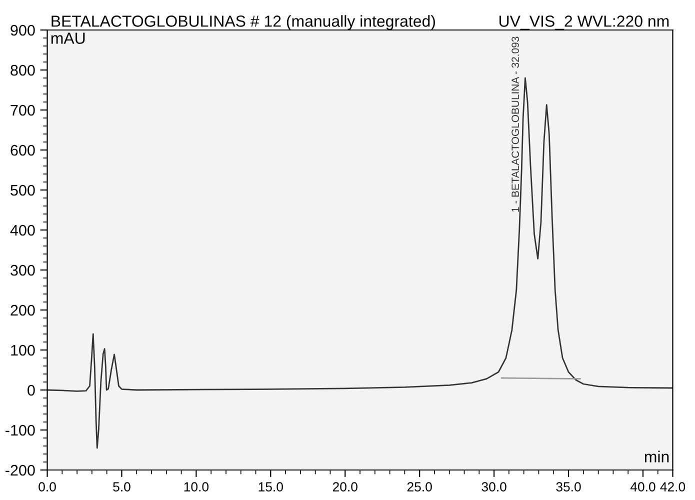 This screenshot has width=695, height=500. Describe the element at coordinates (20, 470) in the screenshot. I see `y-tick-label: -200` at that location.